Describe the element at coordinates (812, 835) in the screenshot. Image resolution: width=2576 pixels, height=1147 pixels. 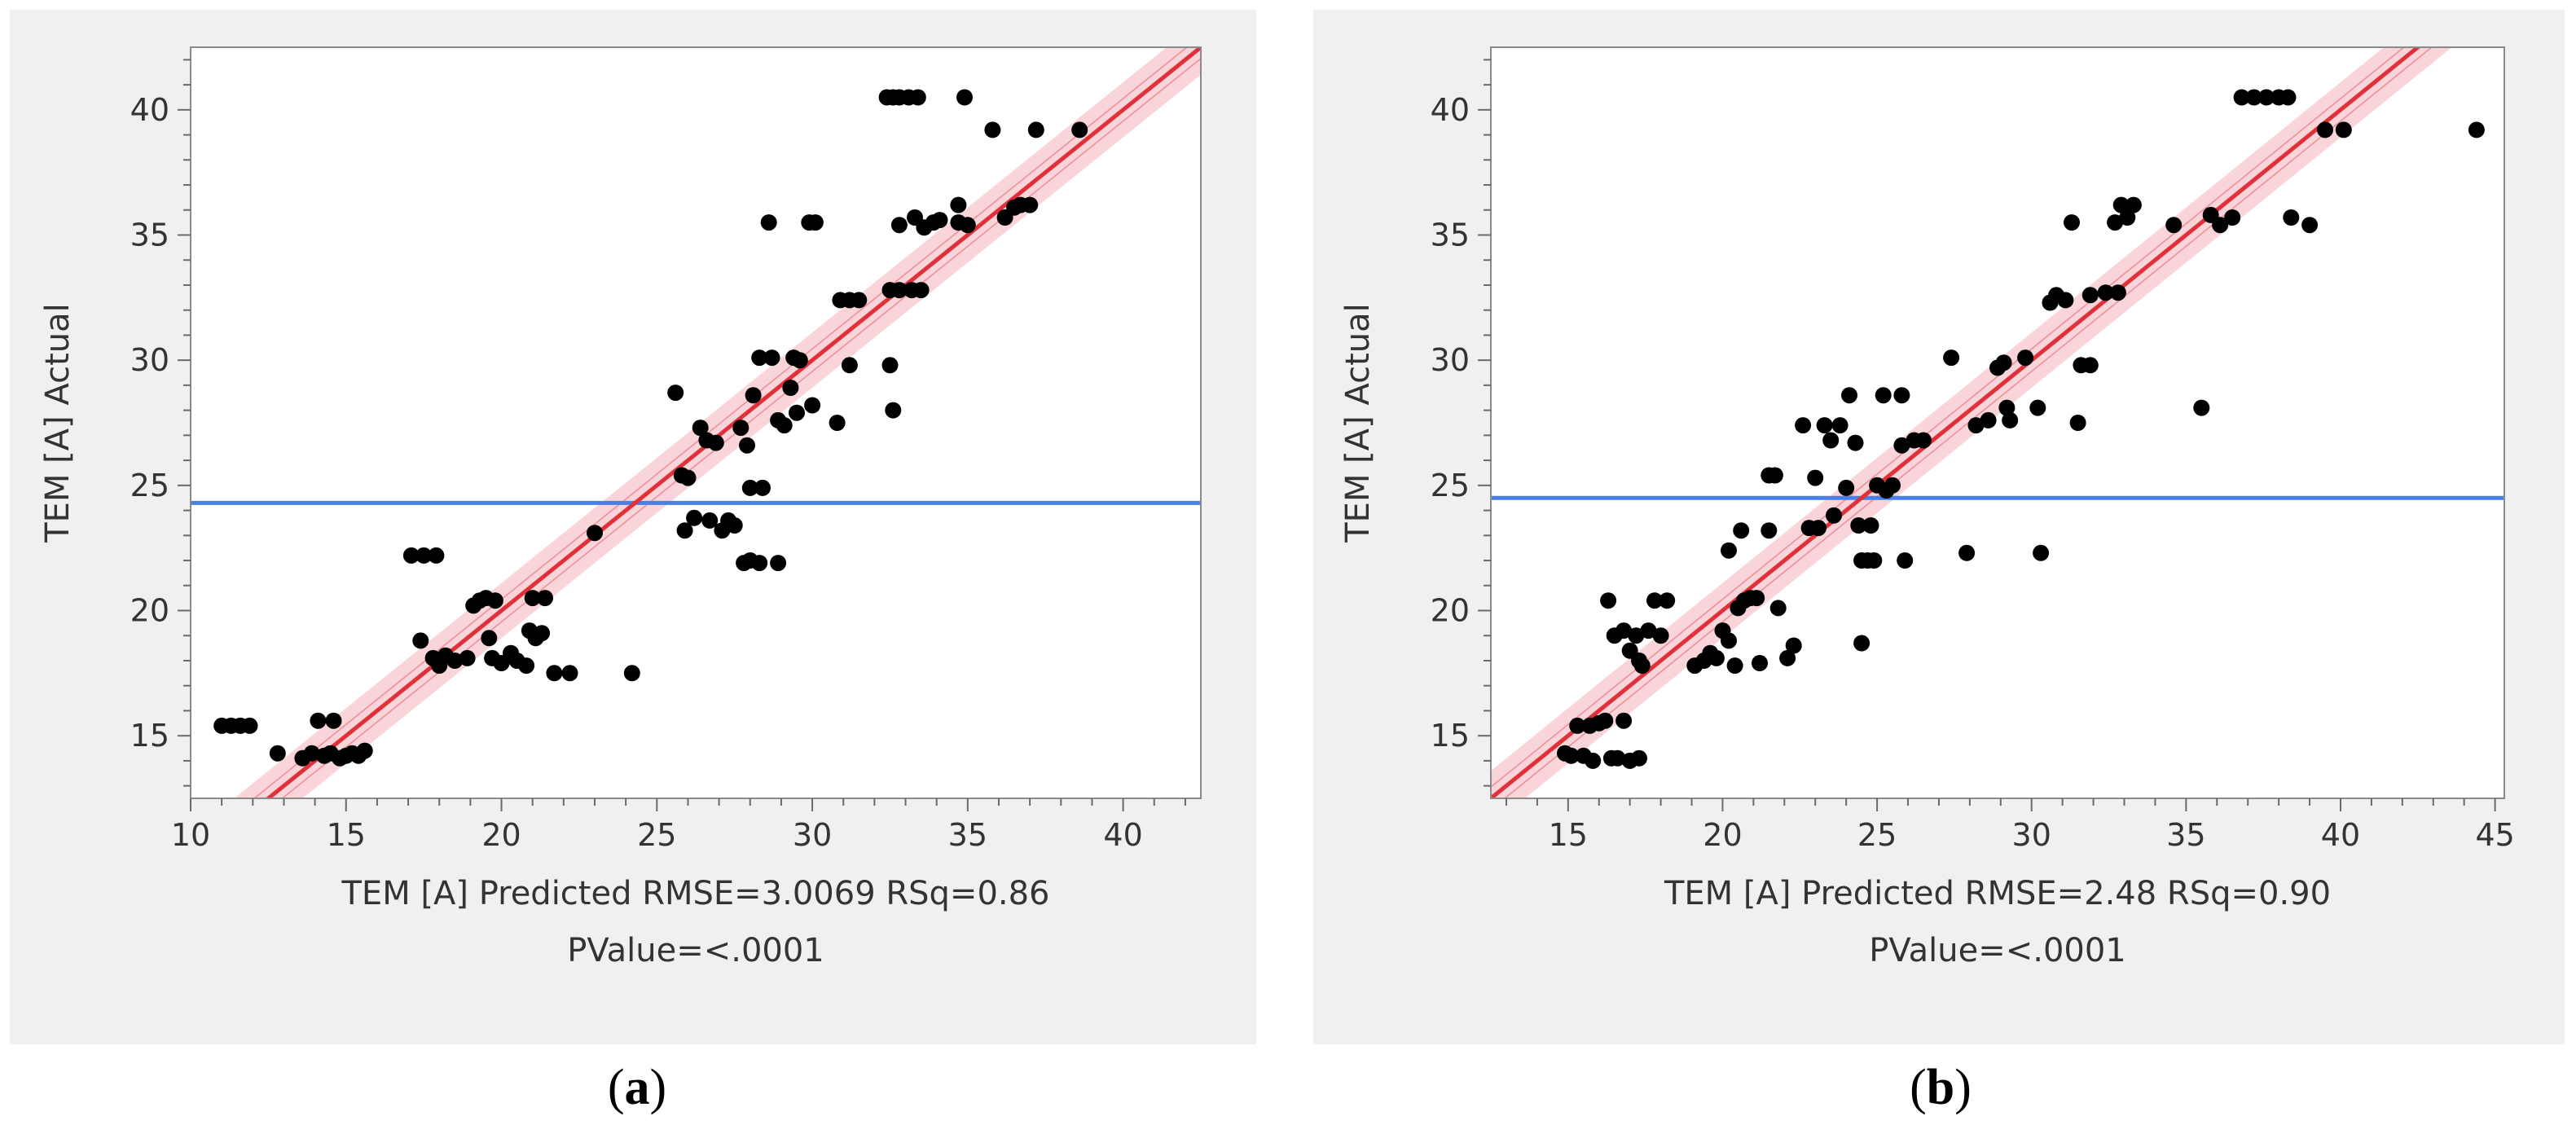
I see `x-tick-label: 30` at that location.